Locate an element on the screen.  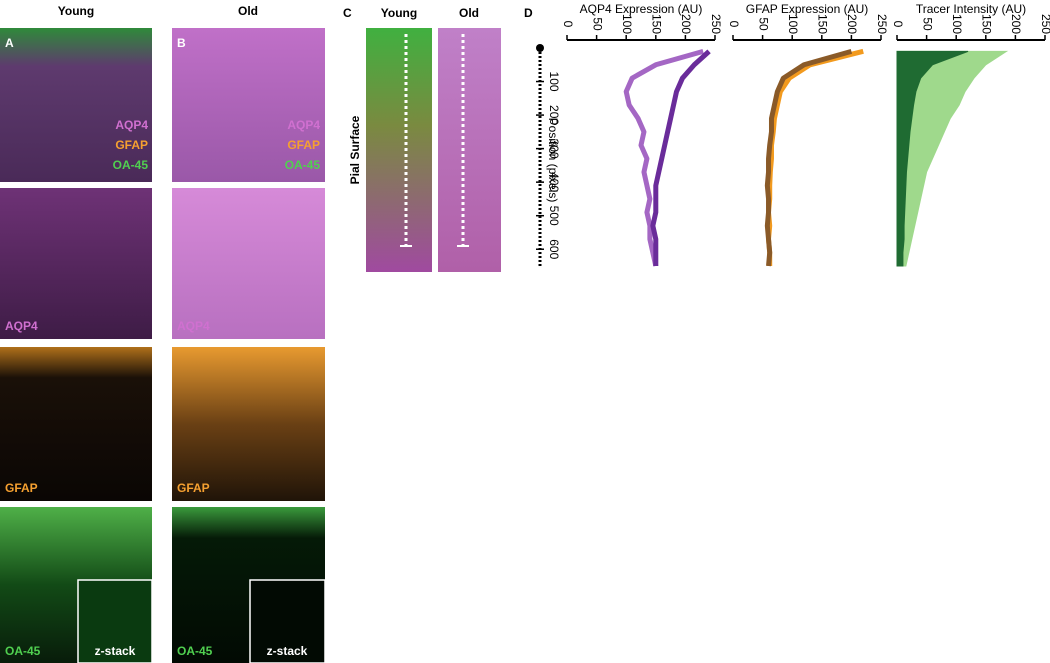
axis-origin is located at coordinates (540, 48).